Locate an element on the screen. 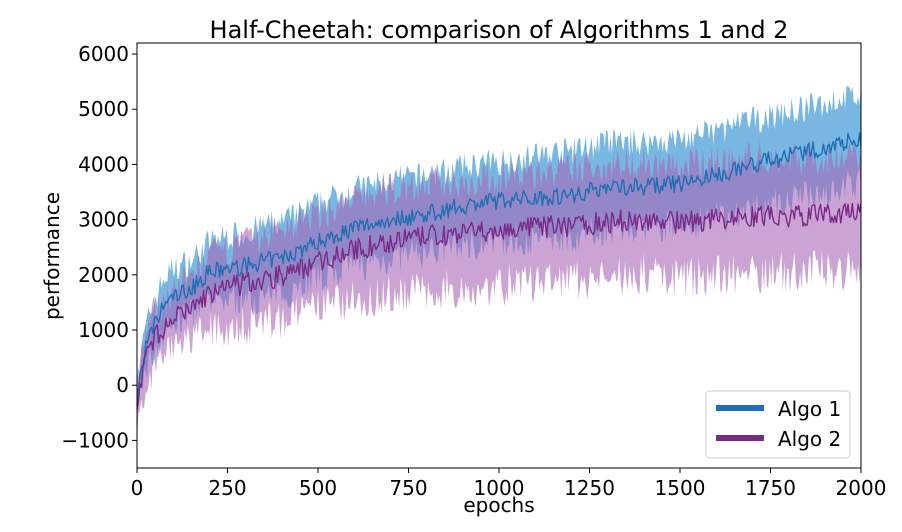 Image resolution: width=902 pixels, height=532 pixels. legend: Algo 1 Algo 2 is located at coordinates (778, 424).